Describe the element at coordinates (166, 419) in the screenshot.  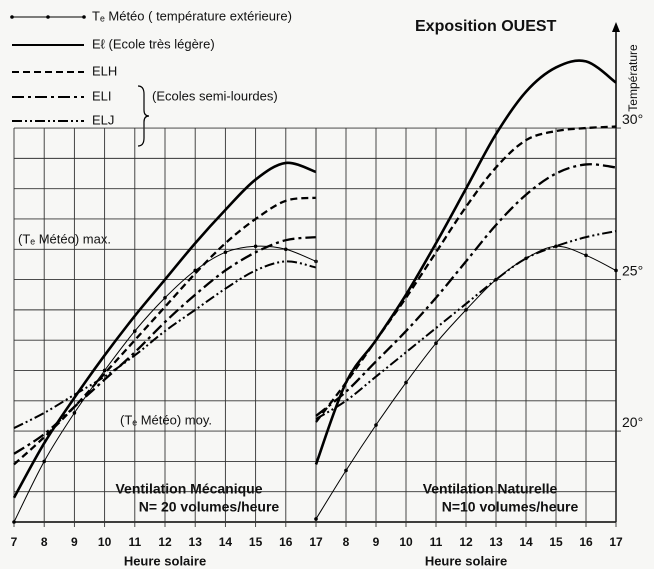
I see `annotation: (Tₑ Météo) moy.` at that location.